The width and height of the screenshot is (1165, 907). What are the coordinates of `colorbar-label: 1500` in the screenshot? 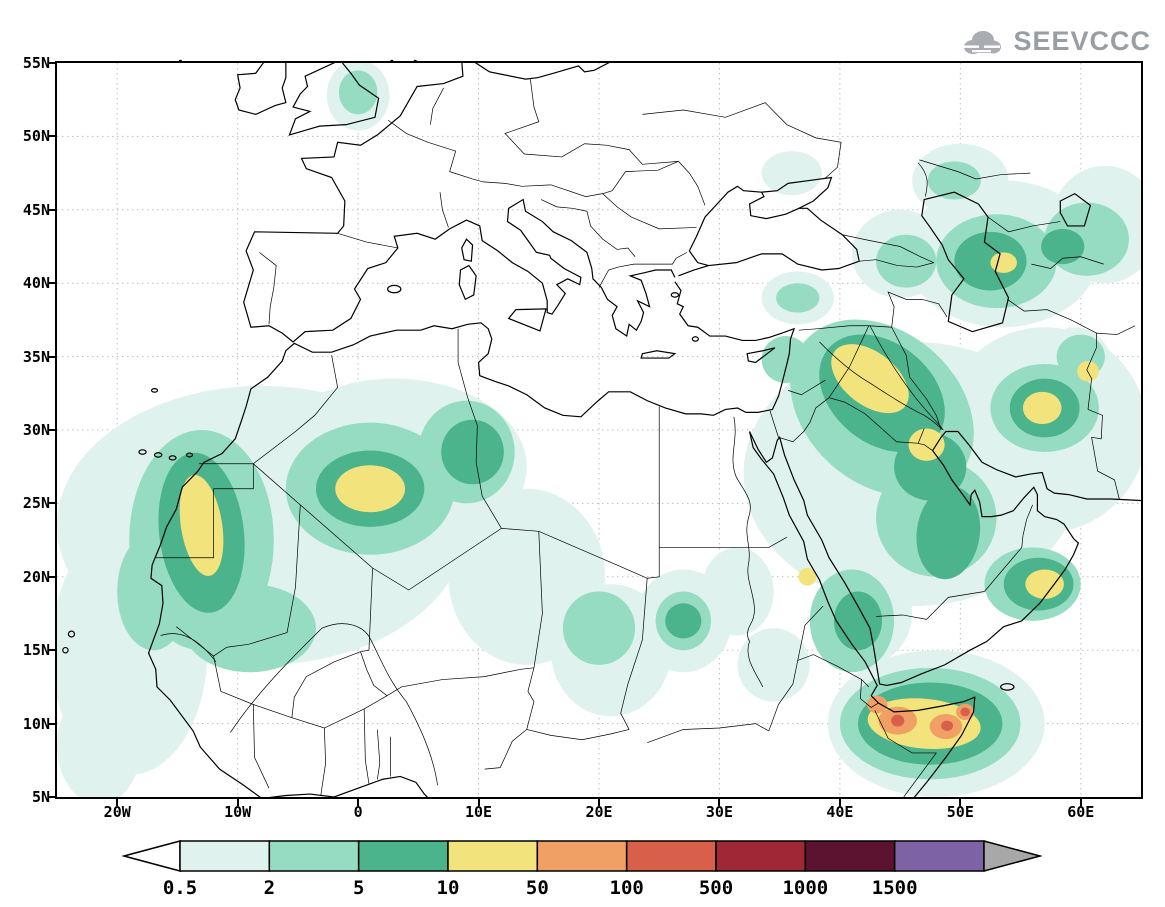 It's located at (895, 888).